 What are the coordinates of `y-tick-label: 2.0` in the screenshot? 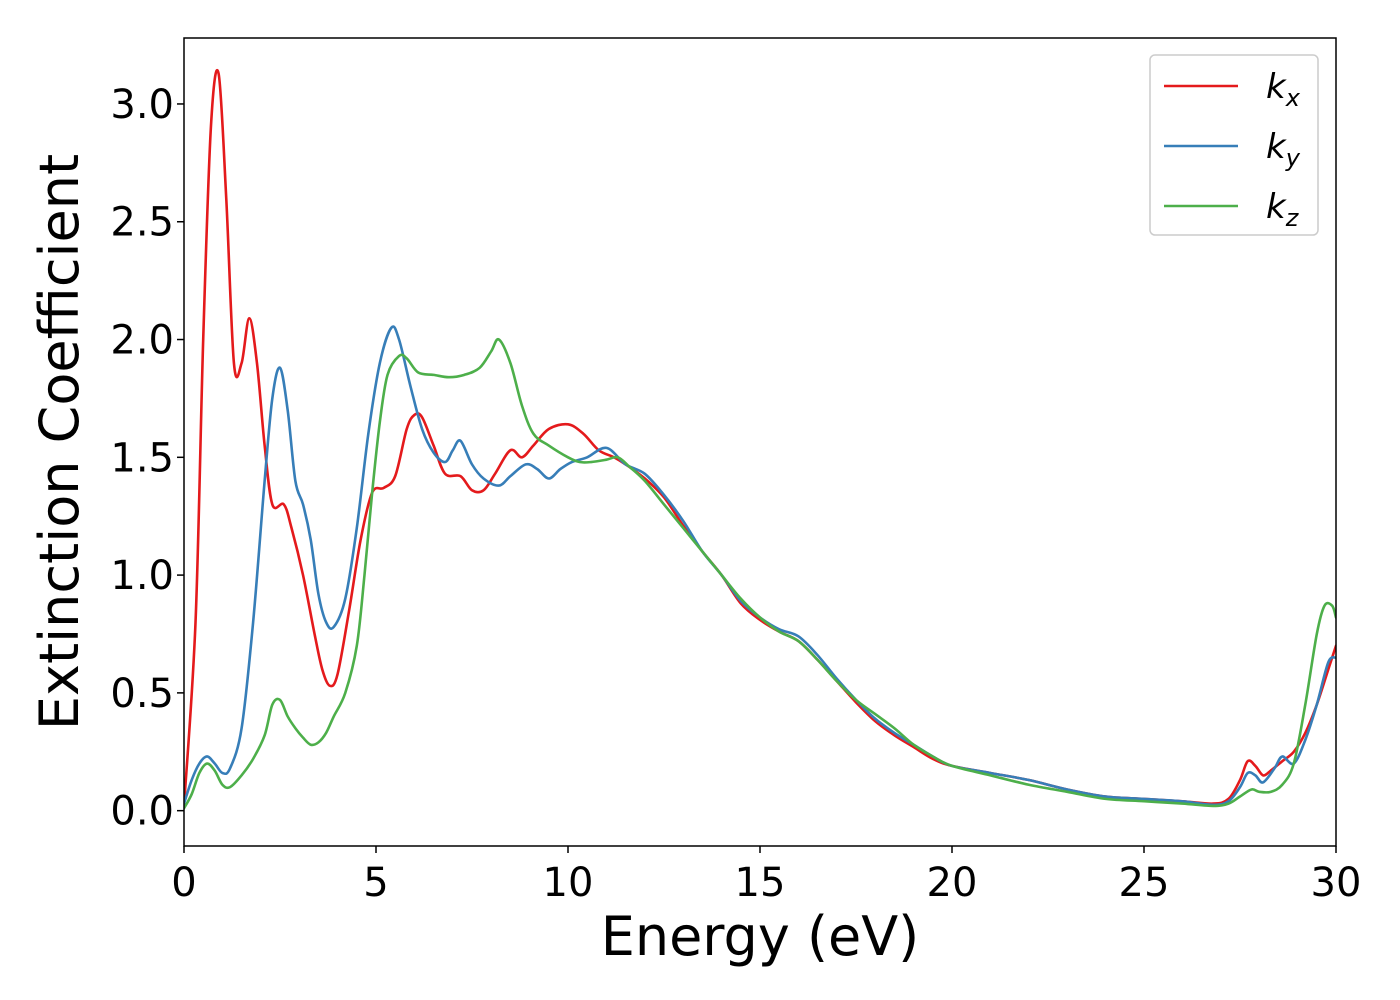 It's located at (142, 341).